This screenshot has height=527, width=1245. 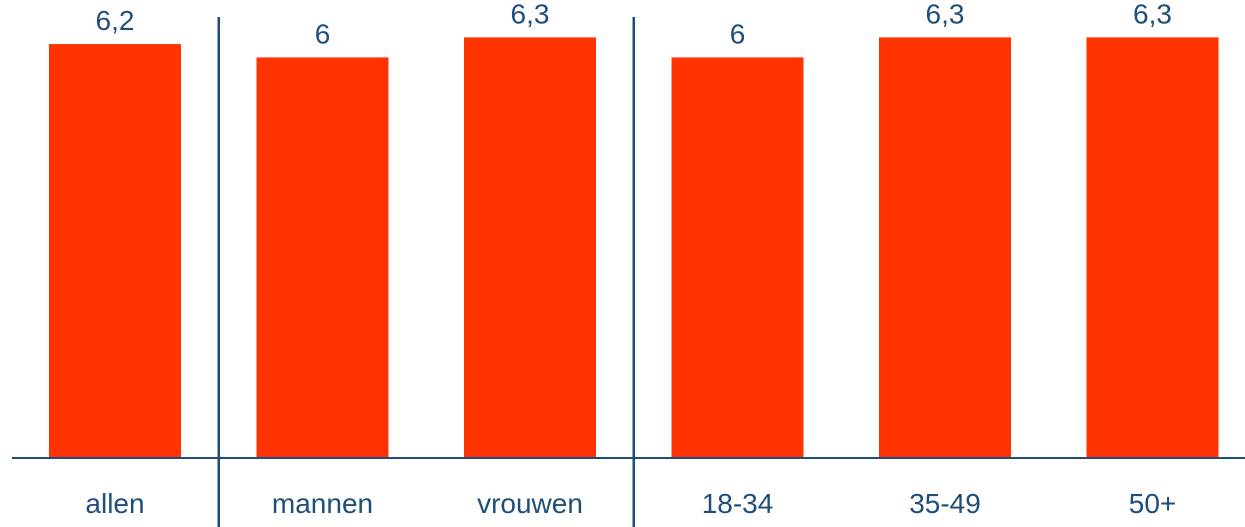 What do you see at coordinates (1152, 14) in the screenshot?
I see `value-label-50+: 6,3` at bounding box center [1152, 14].